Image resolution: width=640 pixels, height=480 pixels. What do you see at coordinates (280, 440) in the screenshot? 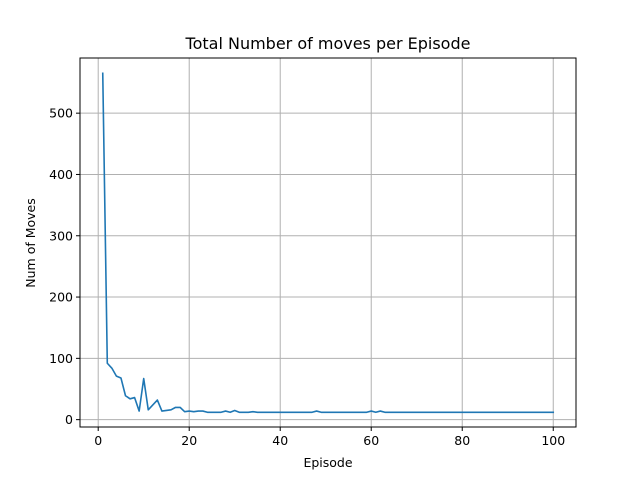
I see `x-tick-label: 40` at bounding box center [280, 440].